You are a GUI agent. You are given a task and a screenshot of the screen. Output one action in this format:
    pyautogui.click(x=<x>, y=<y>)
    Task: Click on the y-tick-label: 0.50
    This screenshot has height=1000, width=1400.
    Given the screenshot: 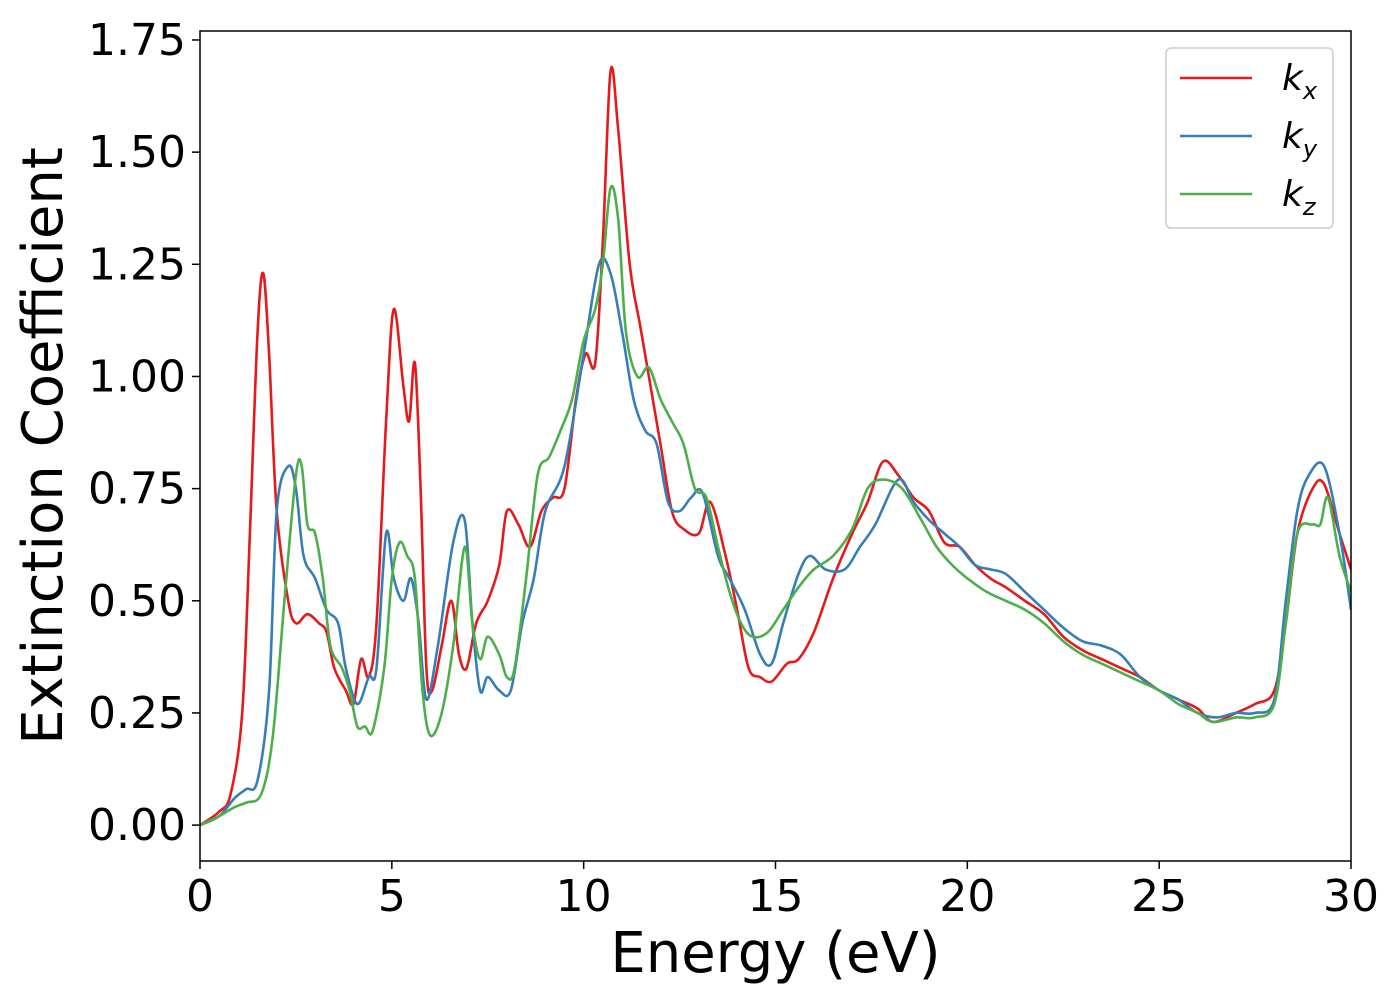 What is the action you would take?
    pyautogui.click(x=137, y=601)
    